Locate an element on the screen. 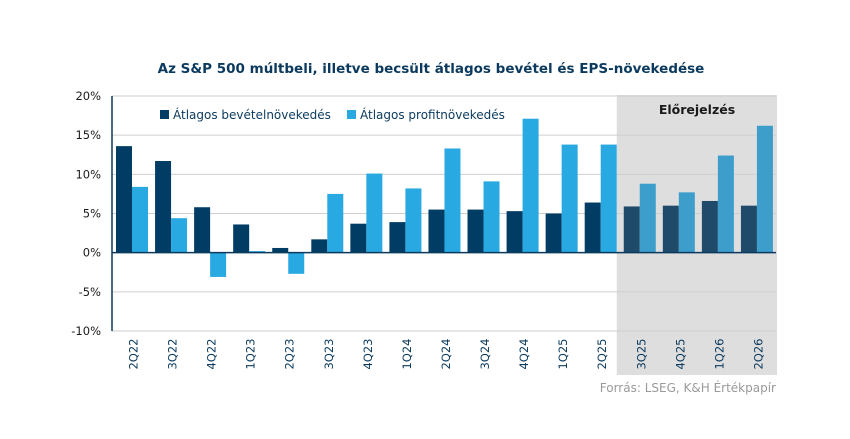  x-tick-label: 2Q24 is located at coordinates (446, 353).